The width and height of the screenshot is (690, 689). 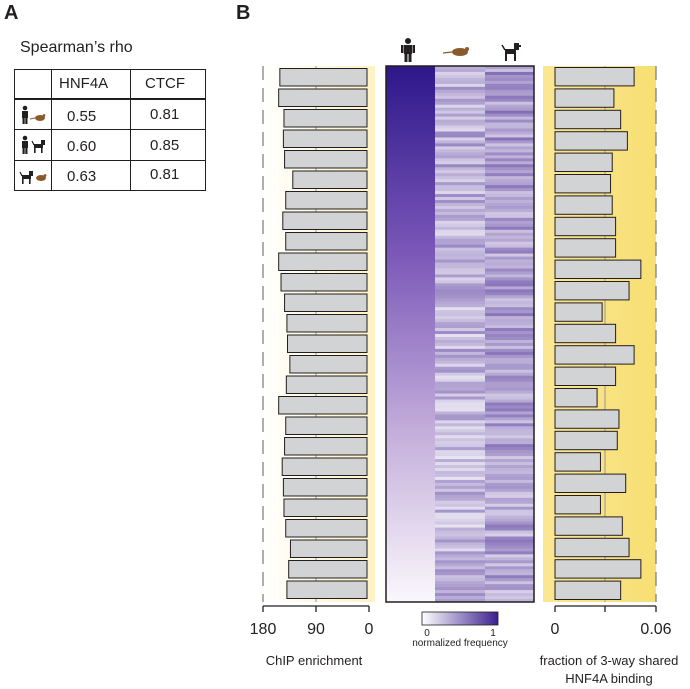 I want to click on colorbar, so click(x=460, y=618).